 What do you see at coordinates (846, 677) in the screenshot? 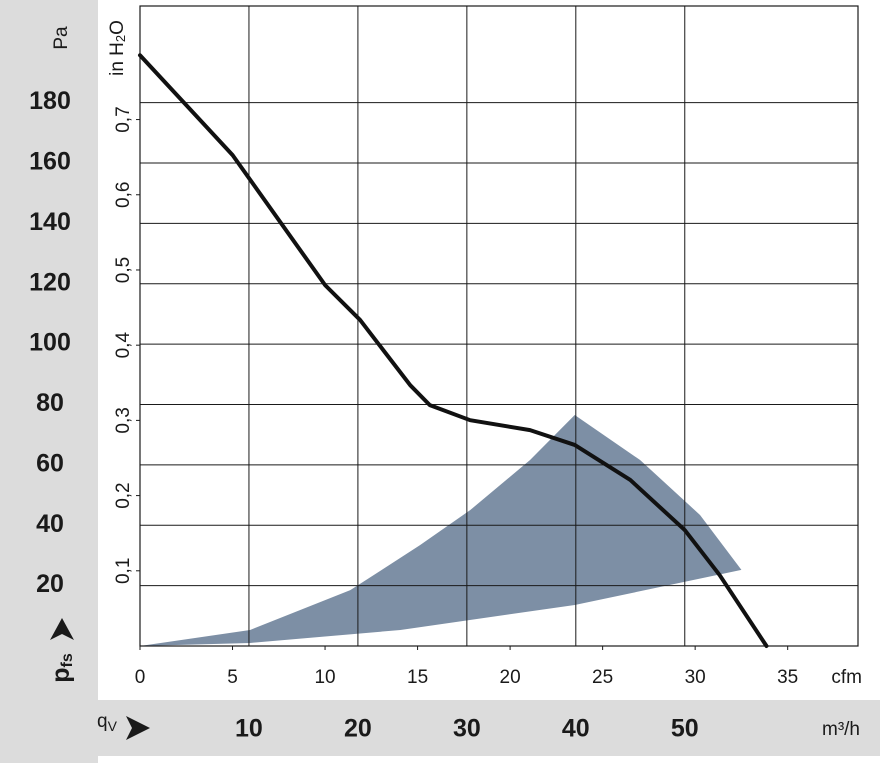
I see `x2-axis-unit: cfm` at bounding box center [846, 677].